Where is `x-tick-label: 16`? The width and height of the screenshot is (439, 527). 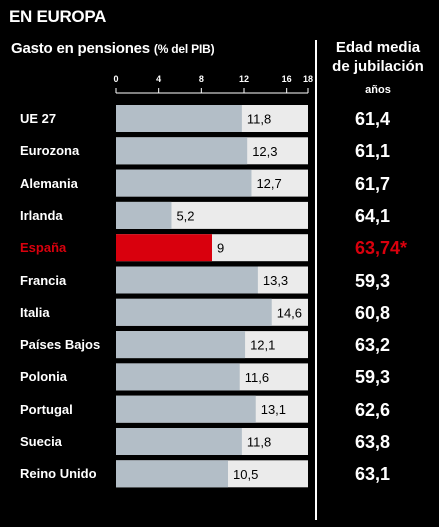
x-tick-label: 16 is located at coordinates (287, 79).